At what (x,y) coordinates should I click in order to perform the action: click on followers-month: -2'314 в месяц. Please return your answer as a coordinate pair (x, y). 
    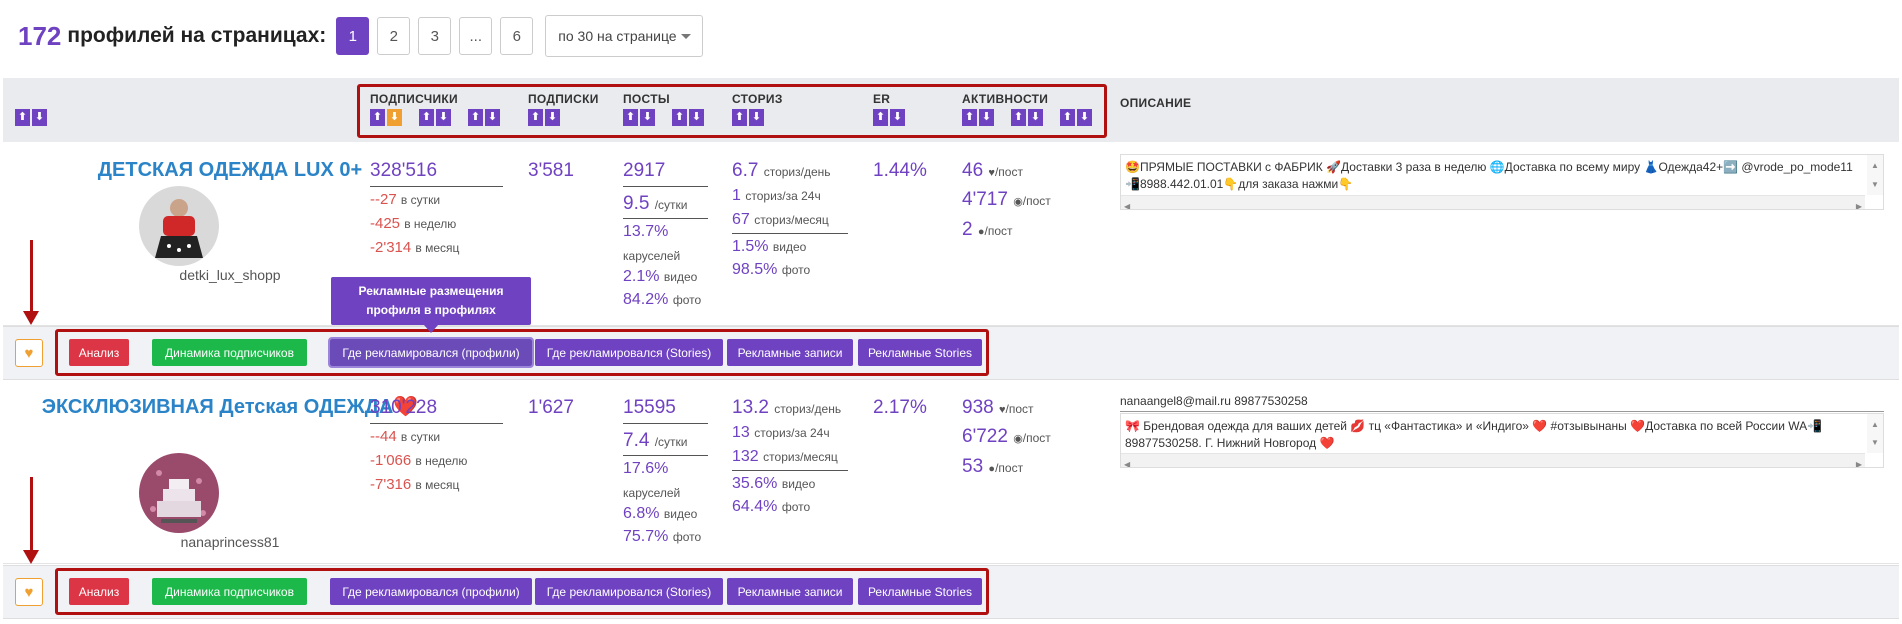
    Looking at the image, I should click on (415, 247).